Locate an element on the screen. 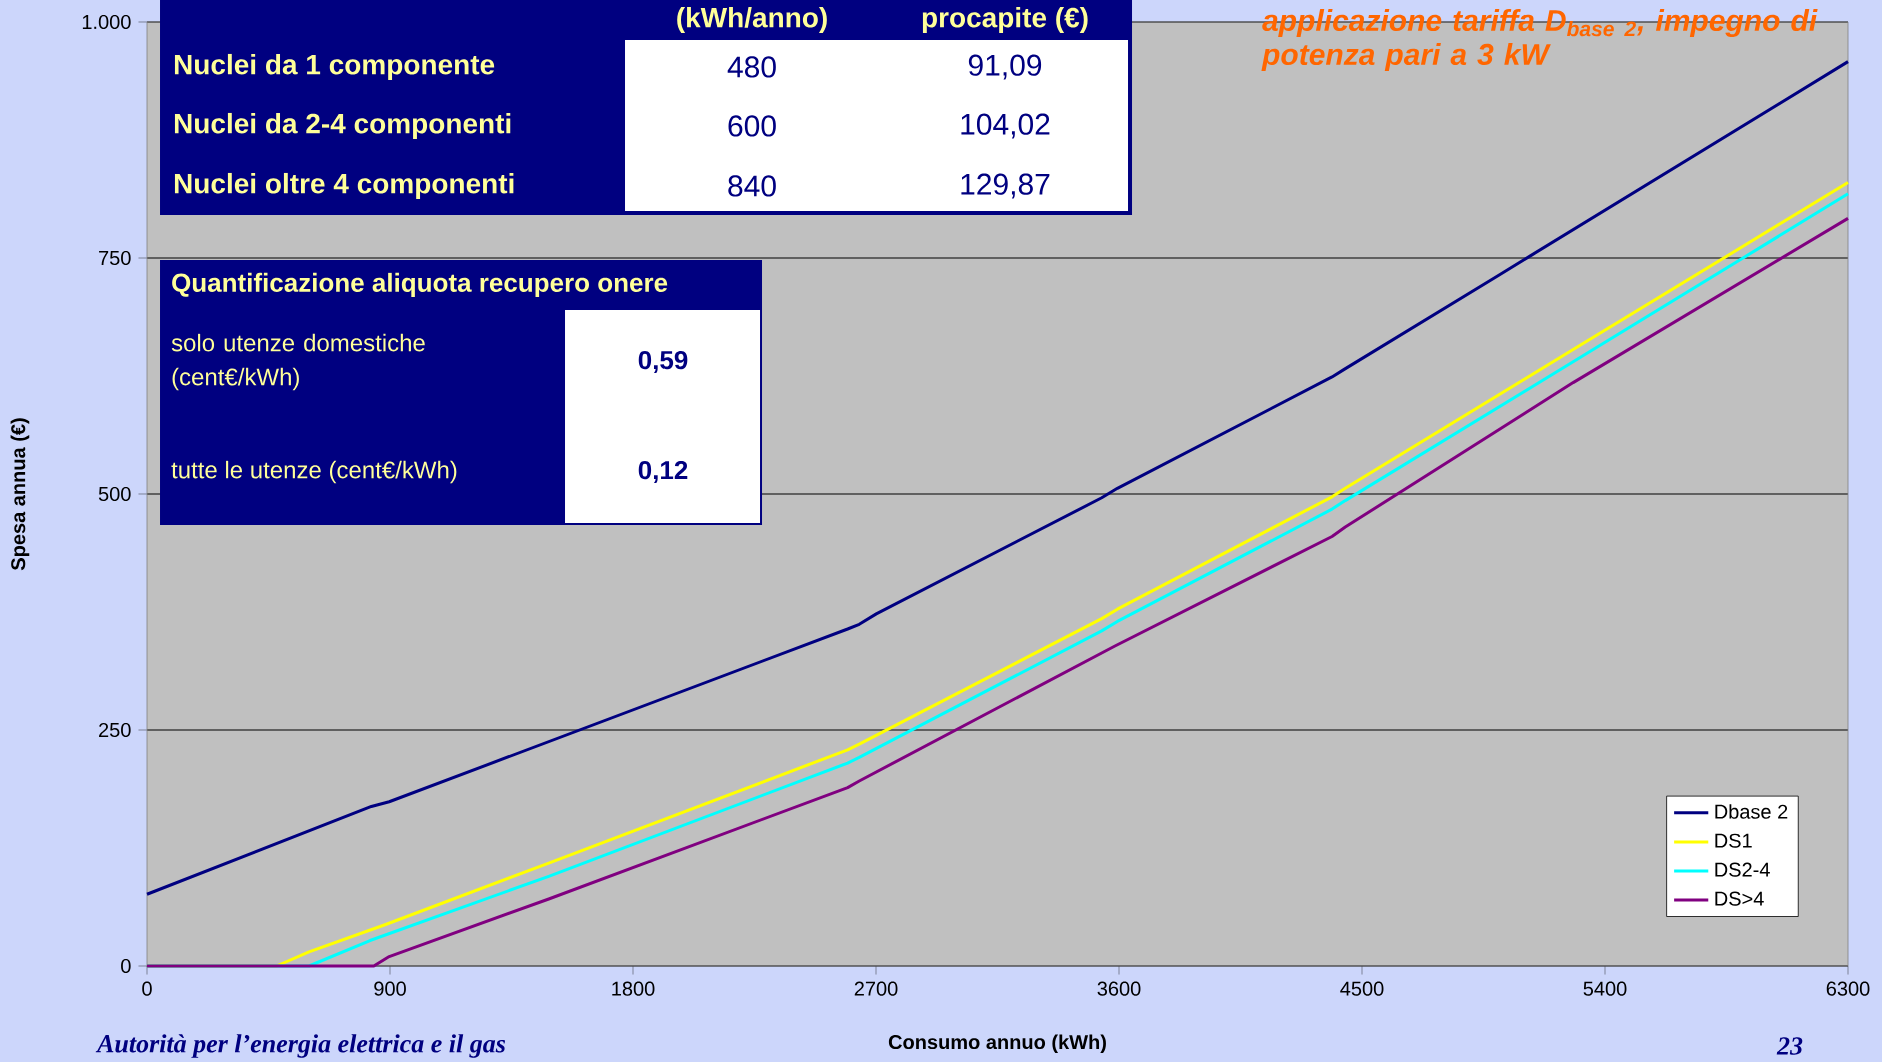  y-axis-title: Spesa annua (€) is located at coordinates (20, 494).